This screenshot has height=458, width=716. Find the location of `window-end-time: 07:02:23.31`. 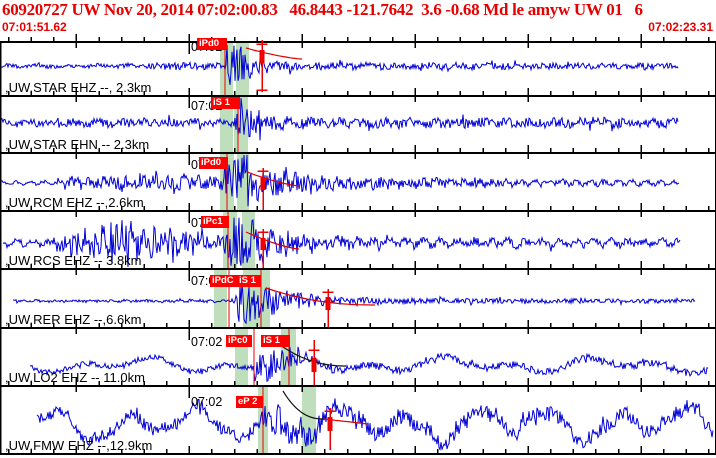

window-end-time: 07:02:23.31 is located at coordinates (680, 27).